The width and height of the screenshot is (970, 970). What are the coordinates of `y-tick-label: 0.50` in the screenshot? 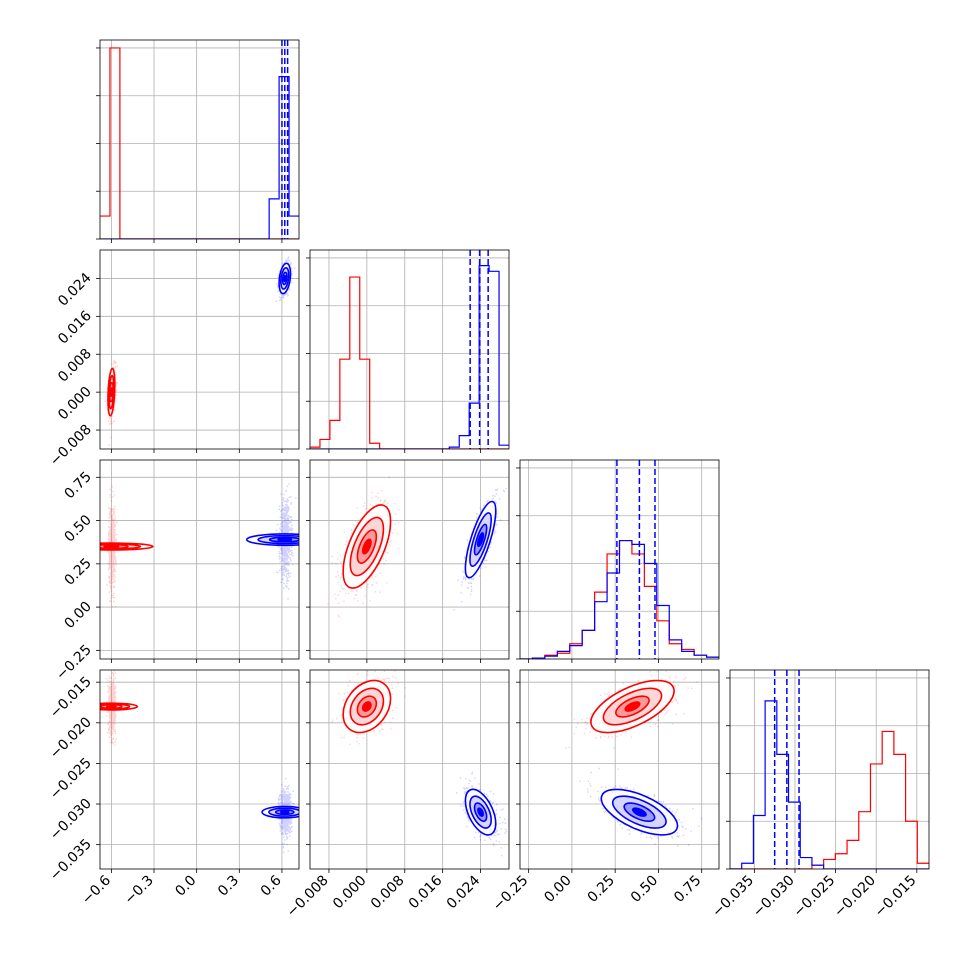 It's located at (77, 528).